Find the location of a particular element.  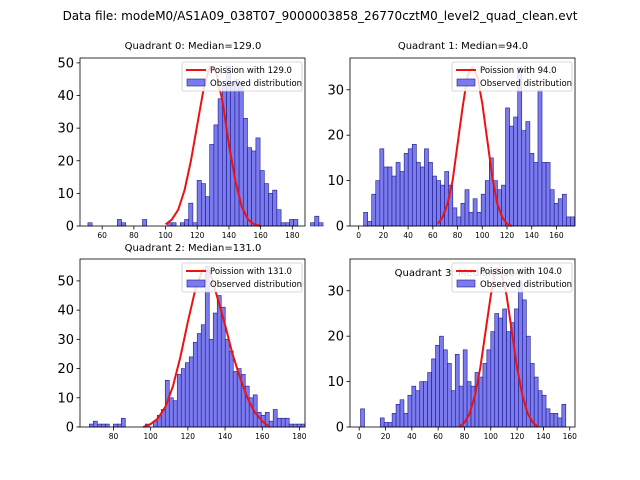

plot-area-quadrant-1: 0 10 20 30 0 20 40 60 80 100 120 140 160 is located at coordinates (451, 148).